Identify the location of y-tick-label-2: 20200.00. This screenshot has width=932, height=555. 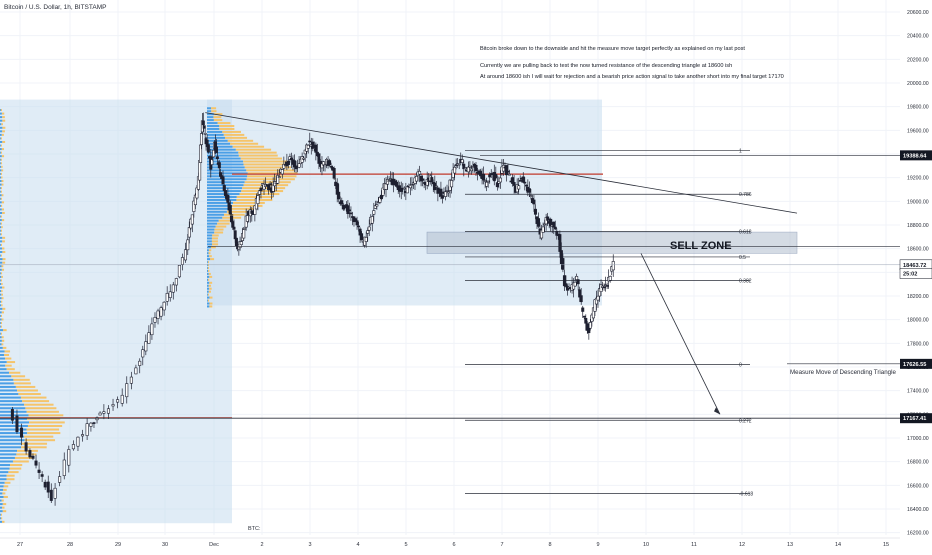
(918, 60).